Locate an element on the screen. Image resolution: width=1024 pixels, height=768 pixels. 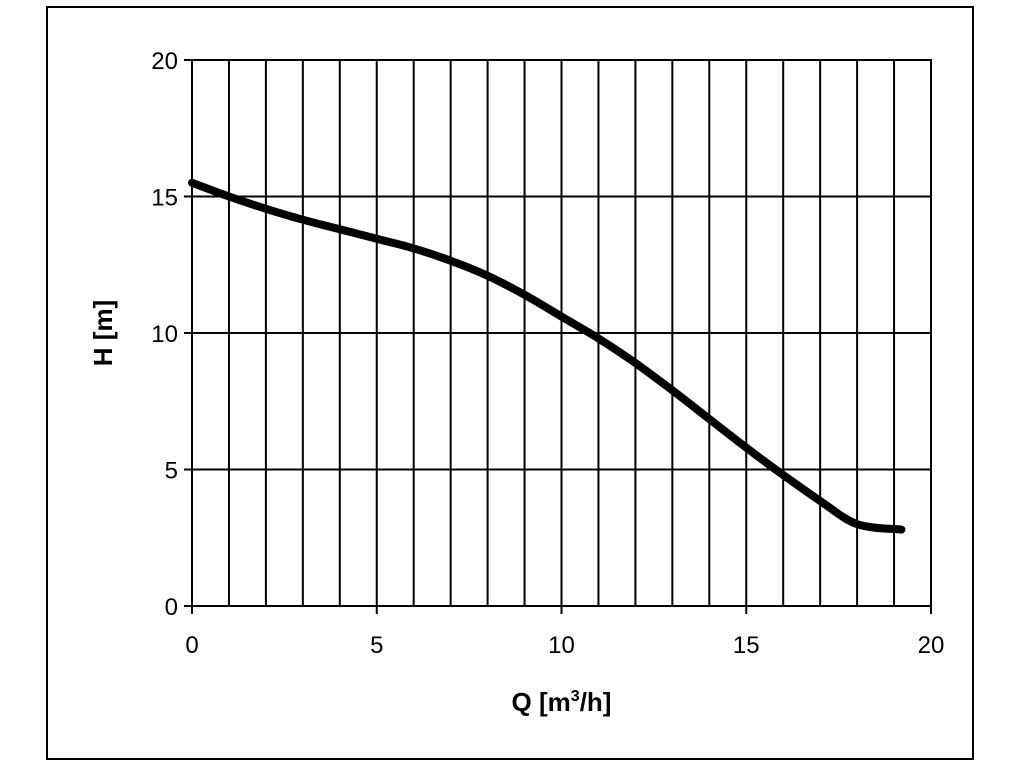
y-tick-label: 15 is located at coordinates (164, 198).